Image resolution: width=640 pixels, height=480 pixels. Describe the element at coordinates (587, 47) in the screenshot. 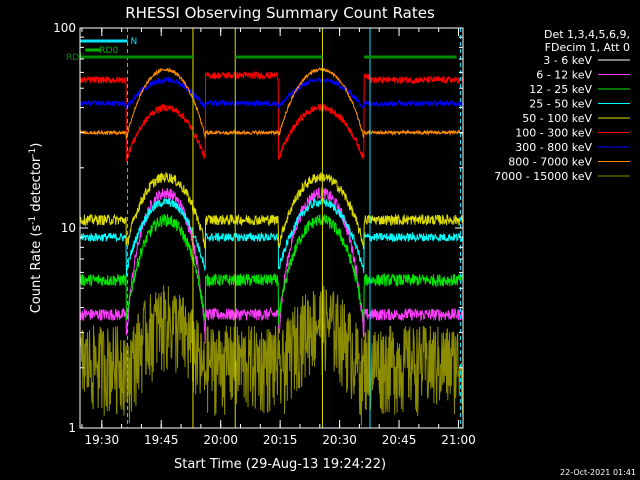

I see `legend-header-line: FDecim 1, Att 0` at that location.